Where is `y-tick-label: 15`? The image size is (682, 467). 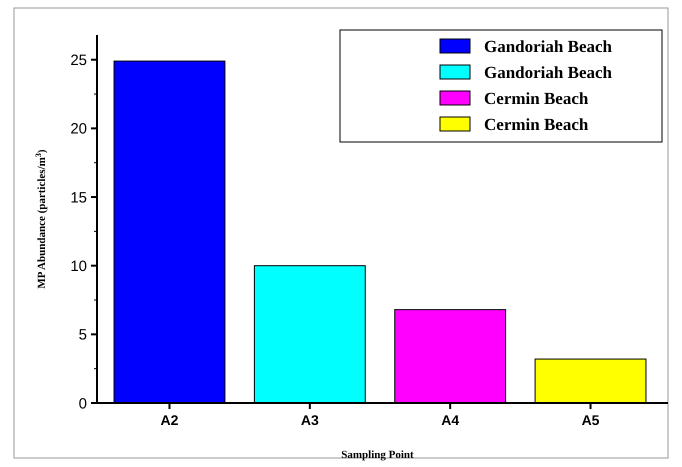 y-tick-label: 15 is located at coordinates (78, 197).